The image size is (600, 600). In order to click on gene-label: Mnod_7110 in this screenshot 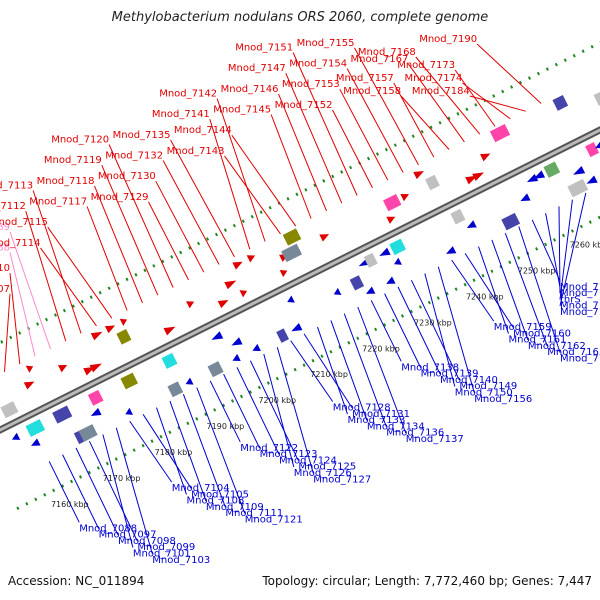, I will do `click(5, 268)`.